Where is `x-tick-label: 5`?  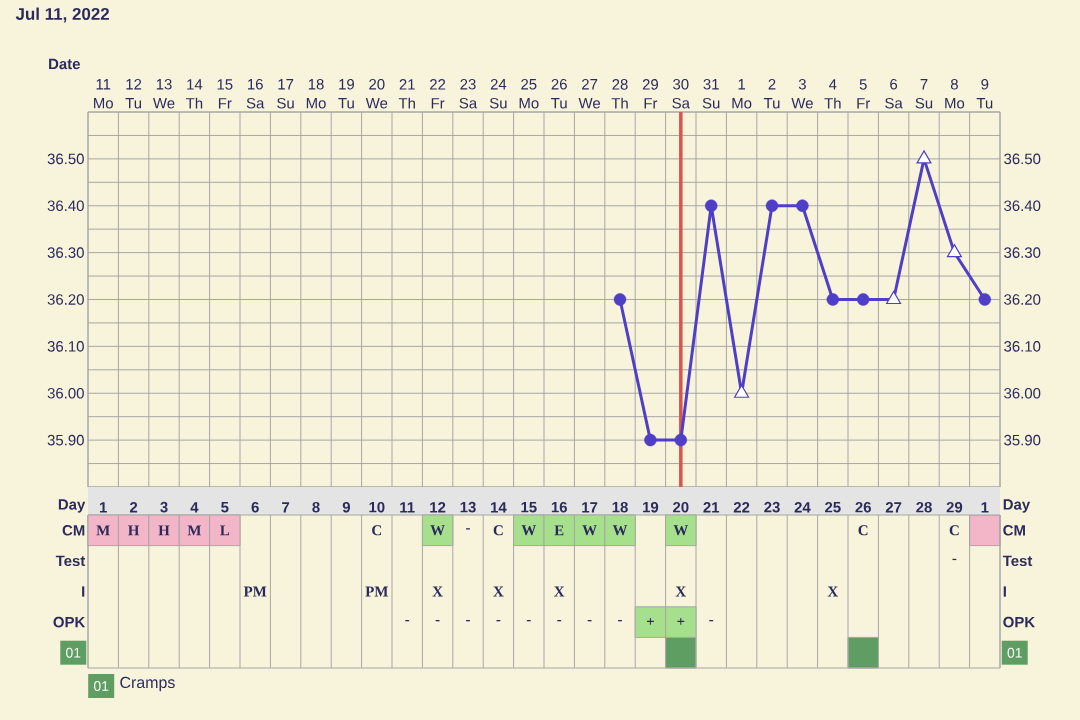
x-tick-label: 5 is located at coordinates (225, 507).